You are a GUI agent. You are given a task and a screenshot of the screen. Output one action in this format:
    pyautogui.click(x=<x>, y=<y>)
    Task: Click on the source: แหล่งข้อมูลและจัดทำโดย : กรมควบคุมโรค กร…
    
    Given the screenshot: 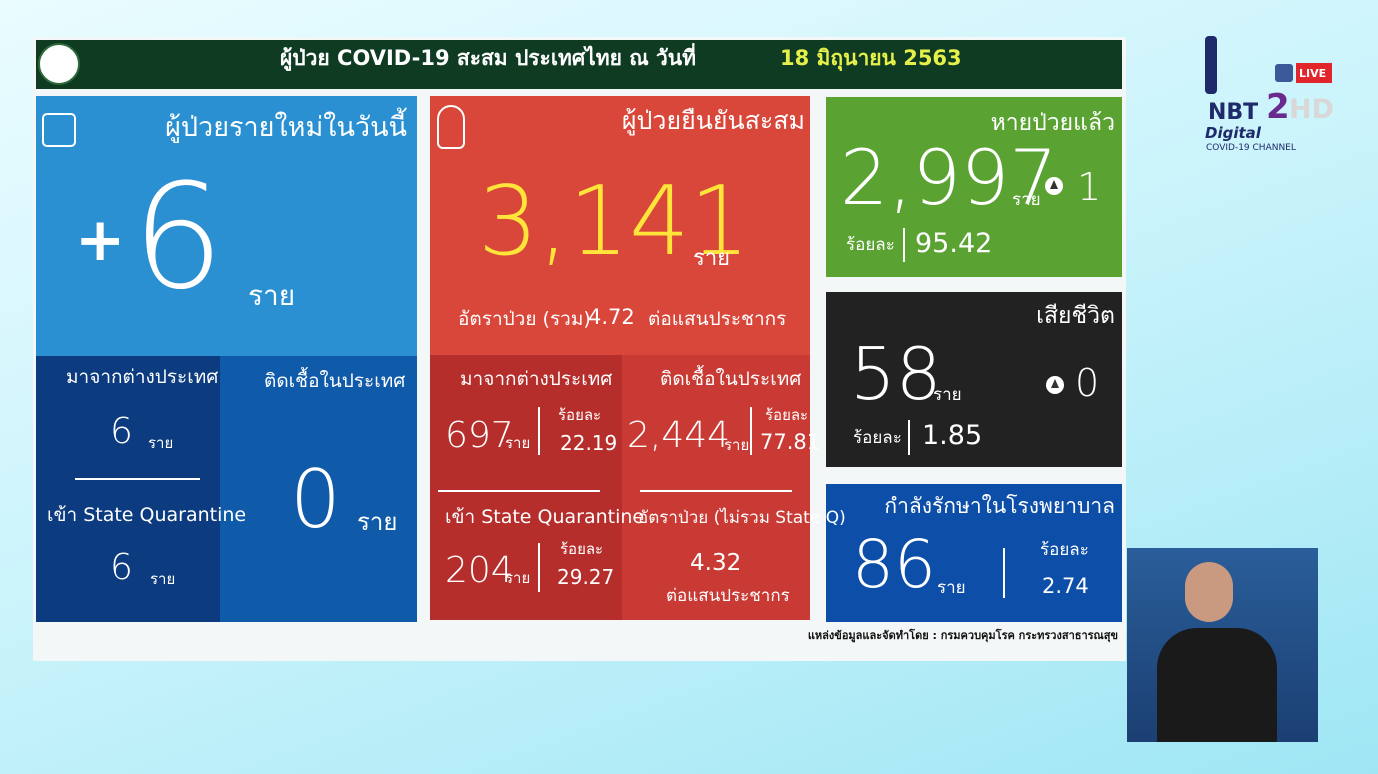 What is the action you would take?
    pyautogui.click(x=962, y=635)
    